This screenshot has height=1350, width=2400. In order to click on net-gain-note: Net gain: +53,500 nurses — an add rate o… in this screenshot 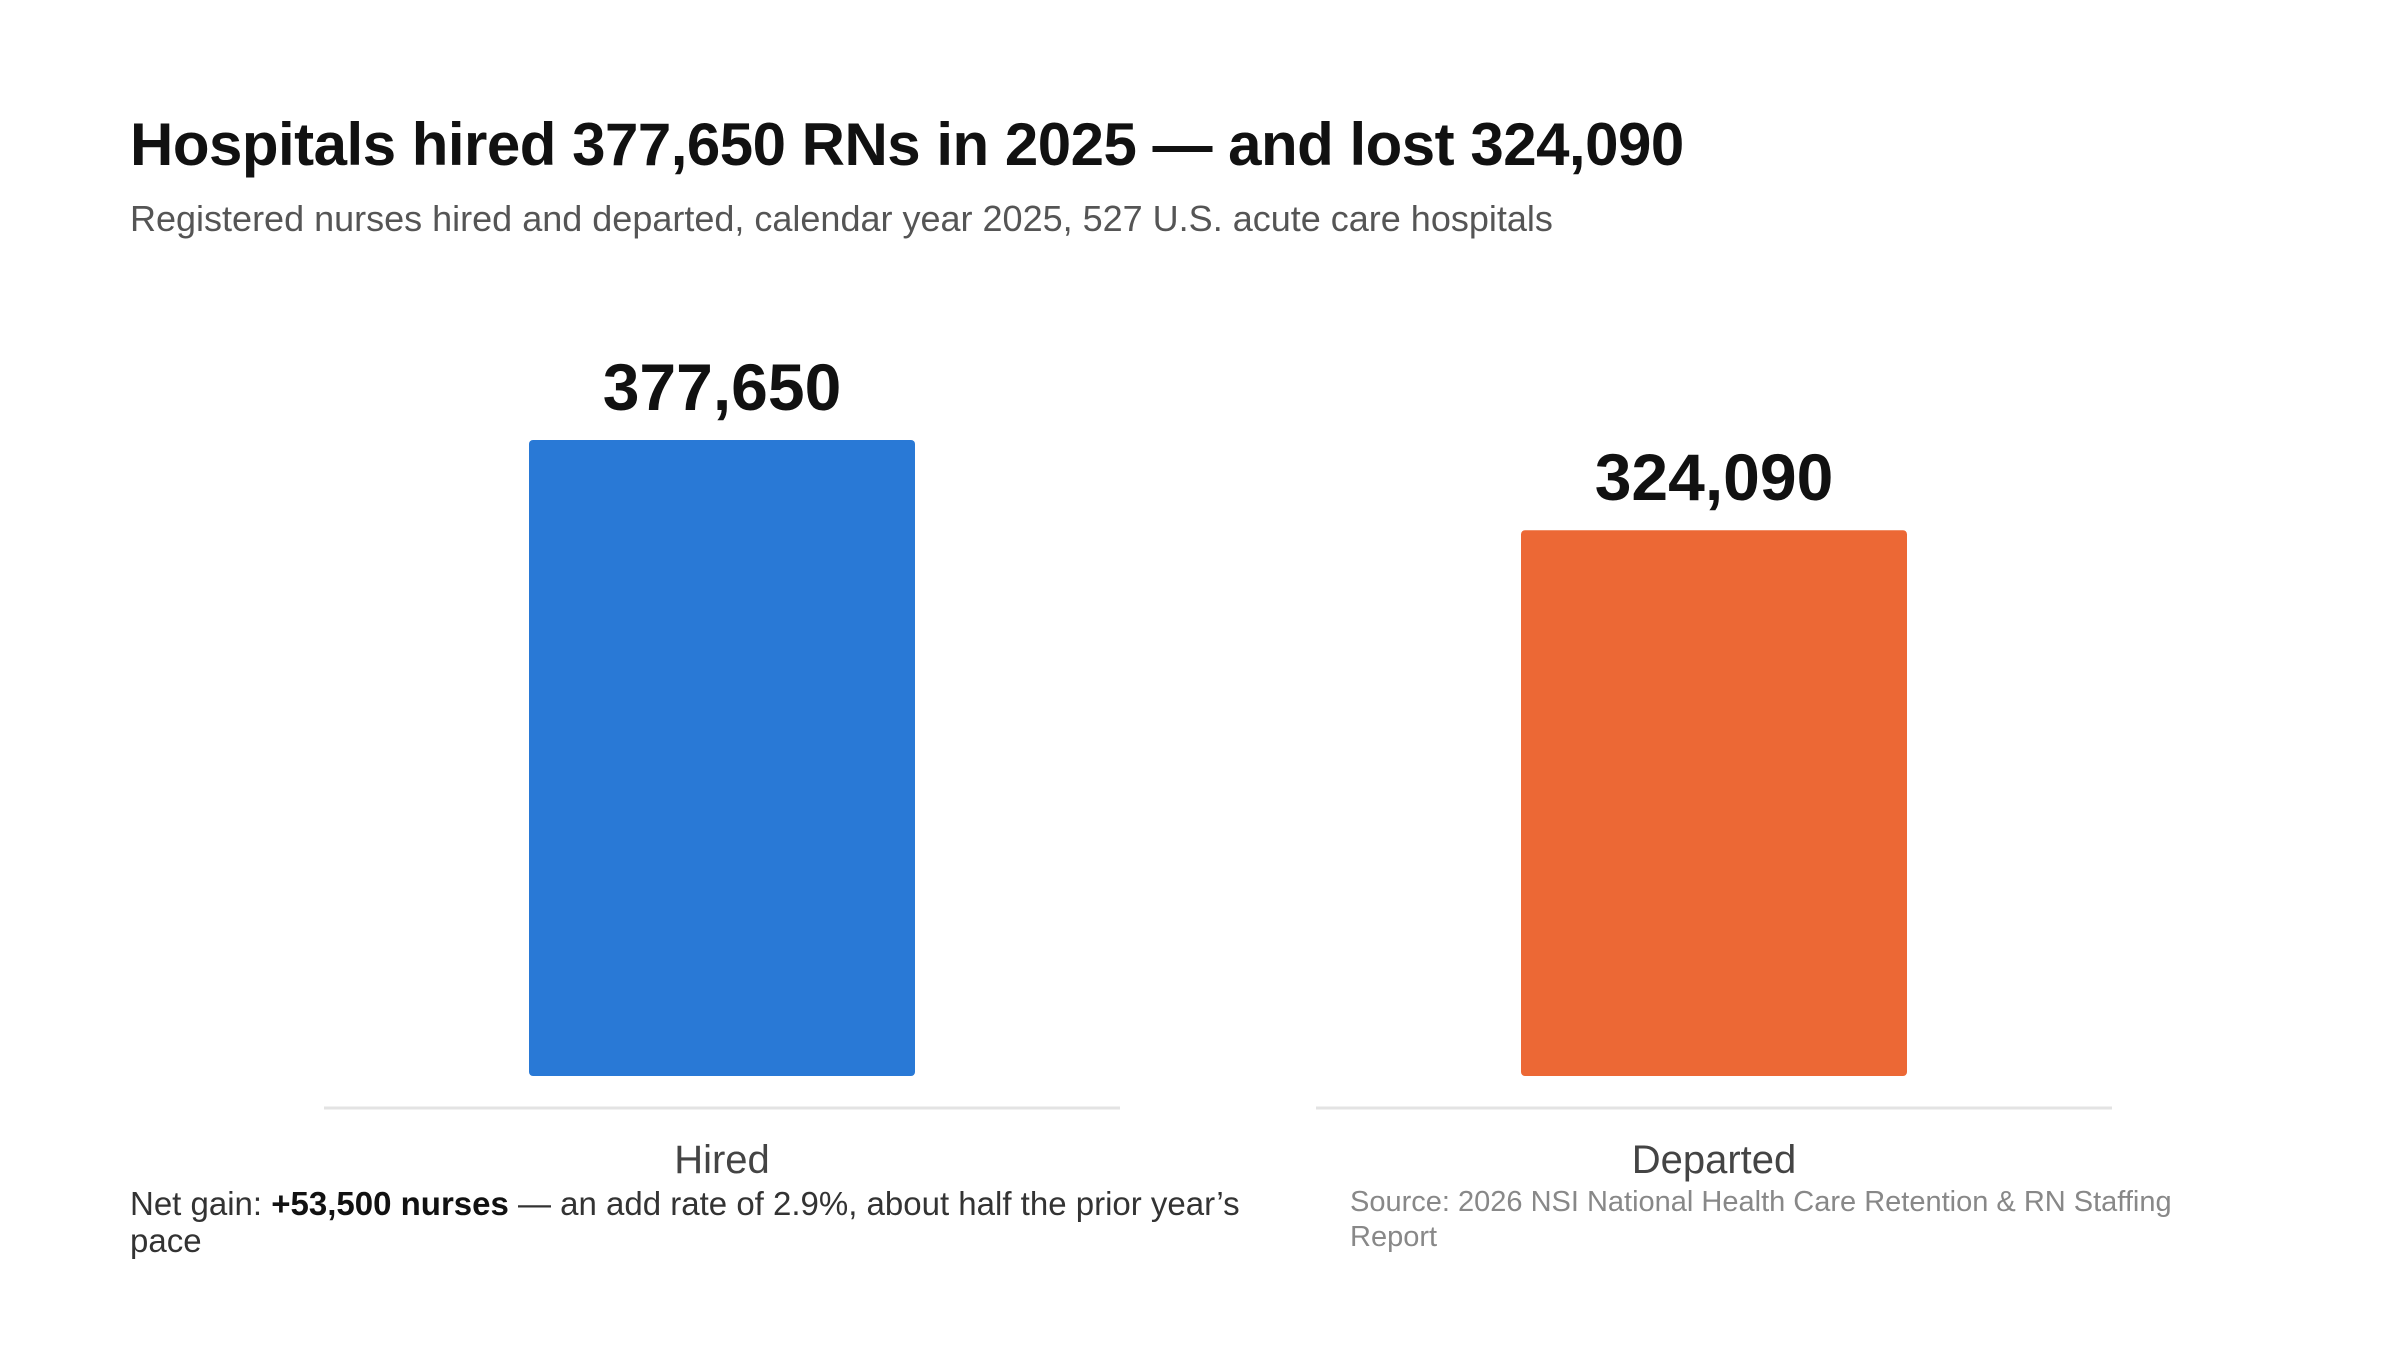, I will do `click(720, 1222)`.